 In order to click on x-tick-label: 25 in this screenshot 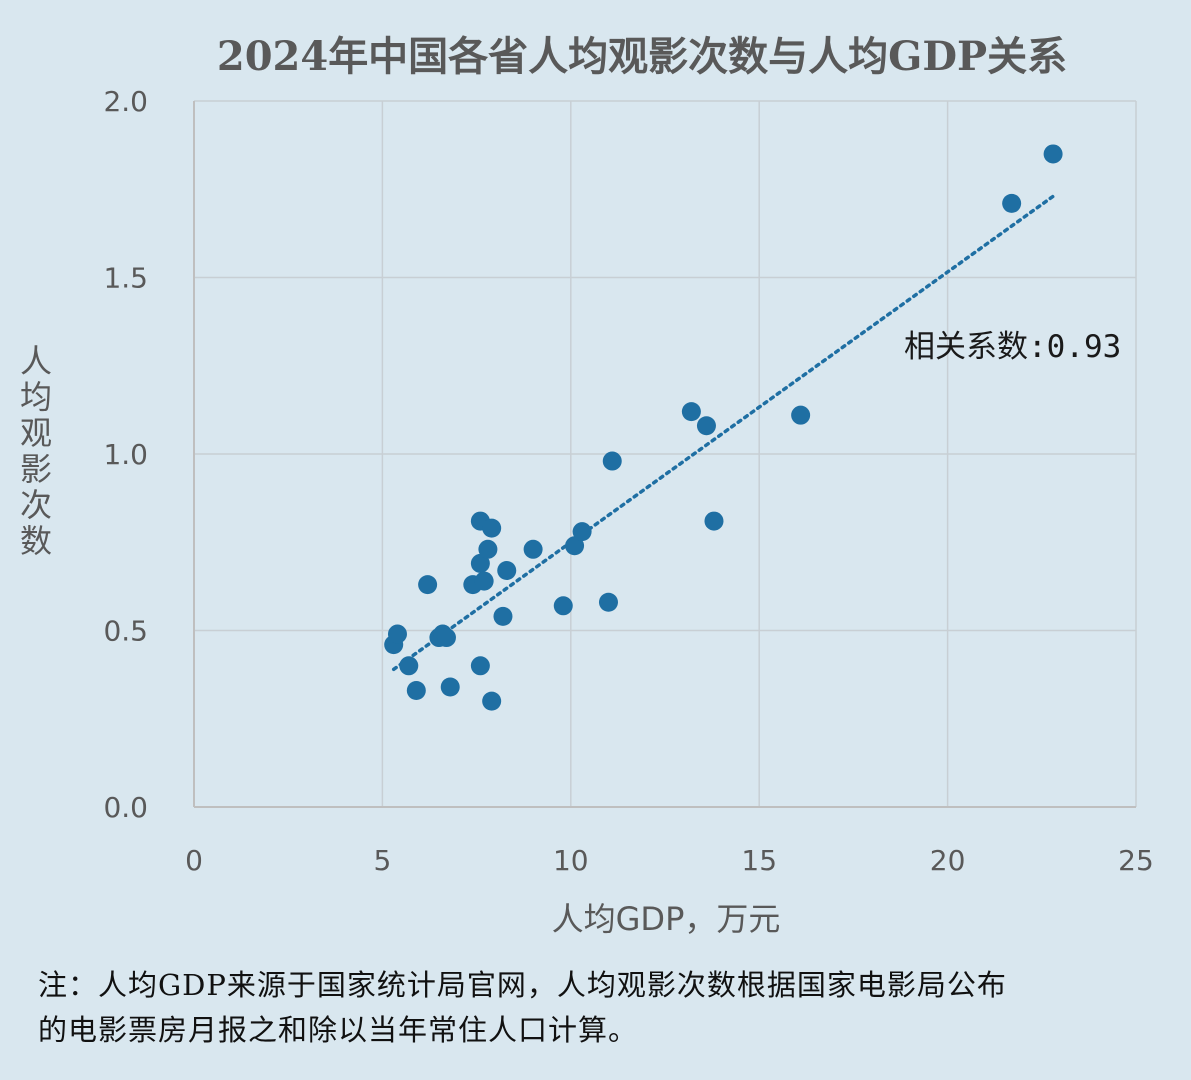, I will do `click(1136, 860)`.